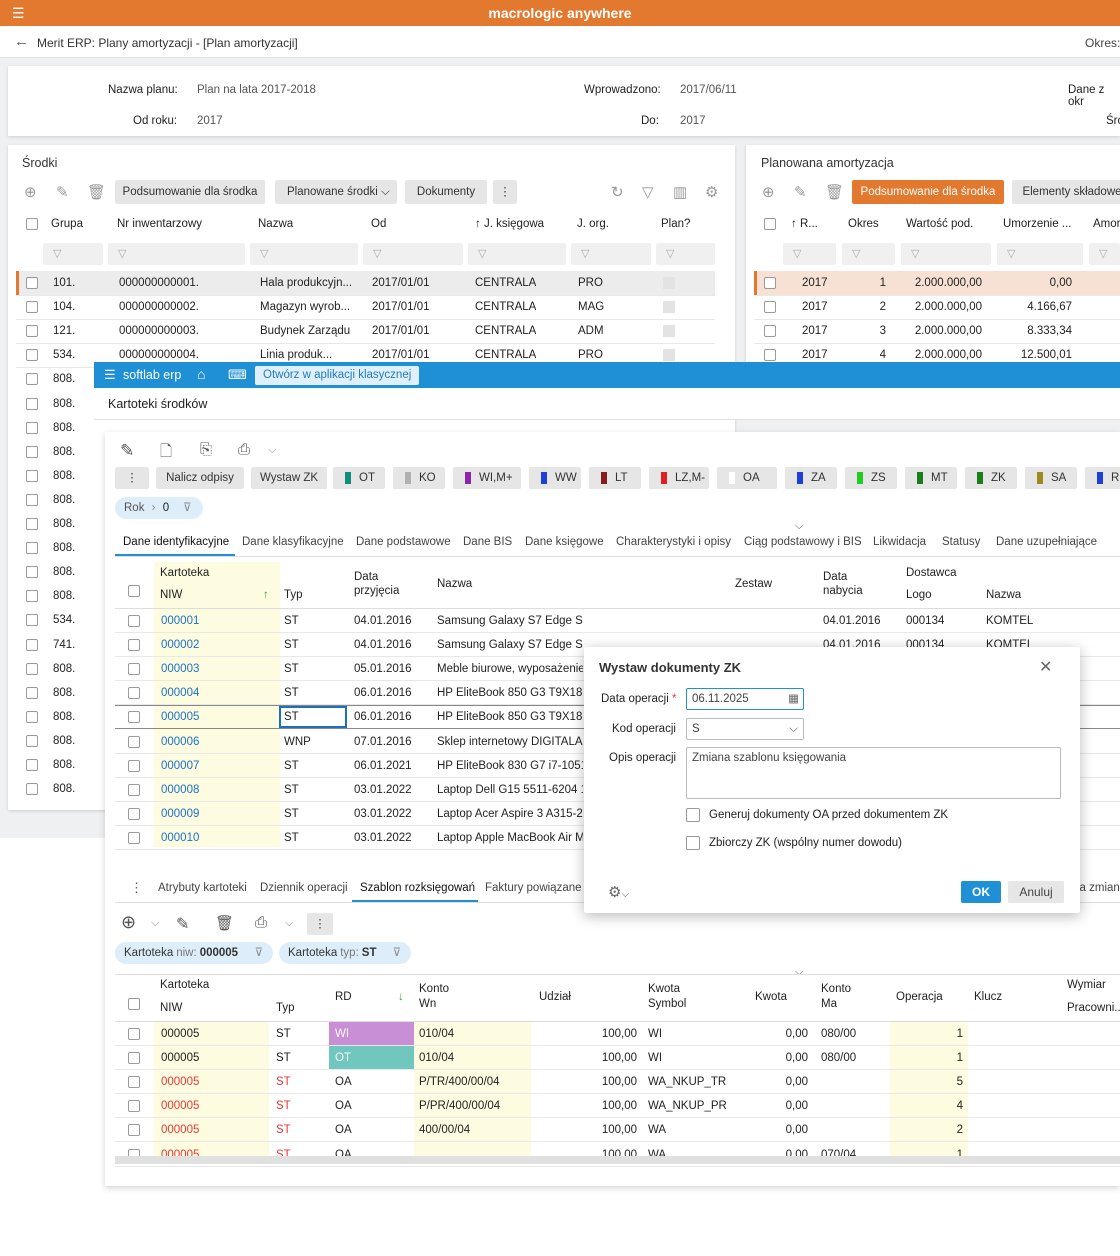  What do you see at coordinates (615, 478) in the screenshot?
I see `chip-lt: LT` at bounding box center [615, 478].